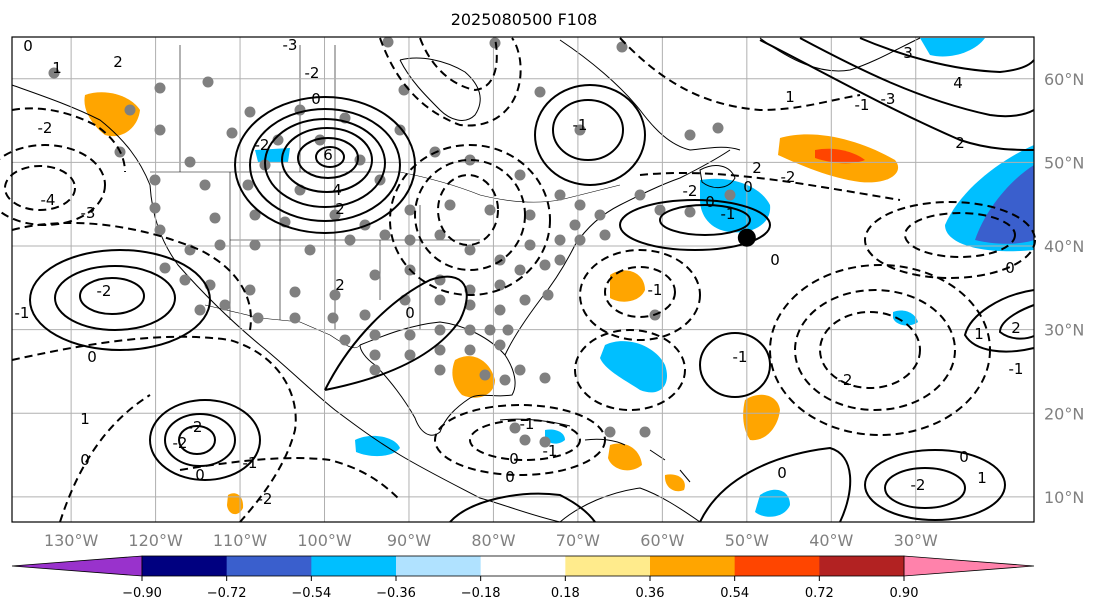  What do you see at coordinates (650, 593) in the screenshot?
I see `colorbar-tick-label: 0.36` at bounding box center [650, 593].